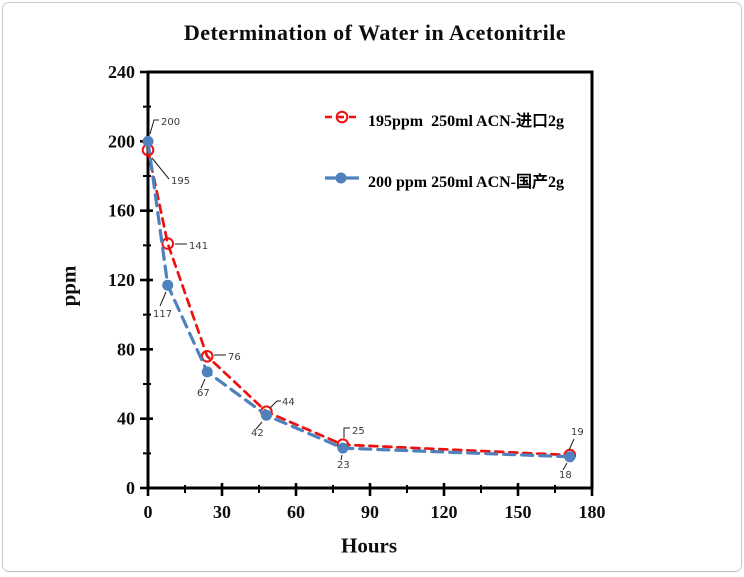  What do you see at coordinates (121, 211) in the screenshot?
I see `y-tick-label: 160` at bounding box center [121, 211].